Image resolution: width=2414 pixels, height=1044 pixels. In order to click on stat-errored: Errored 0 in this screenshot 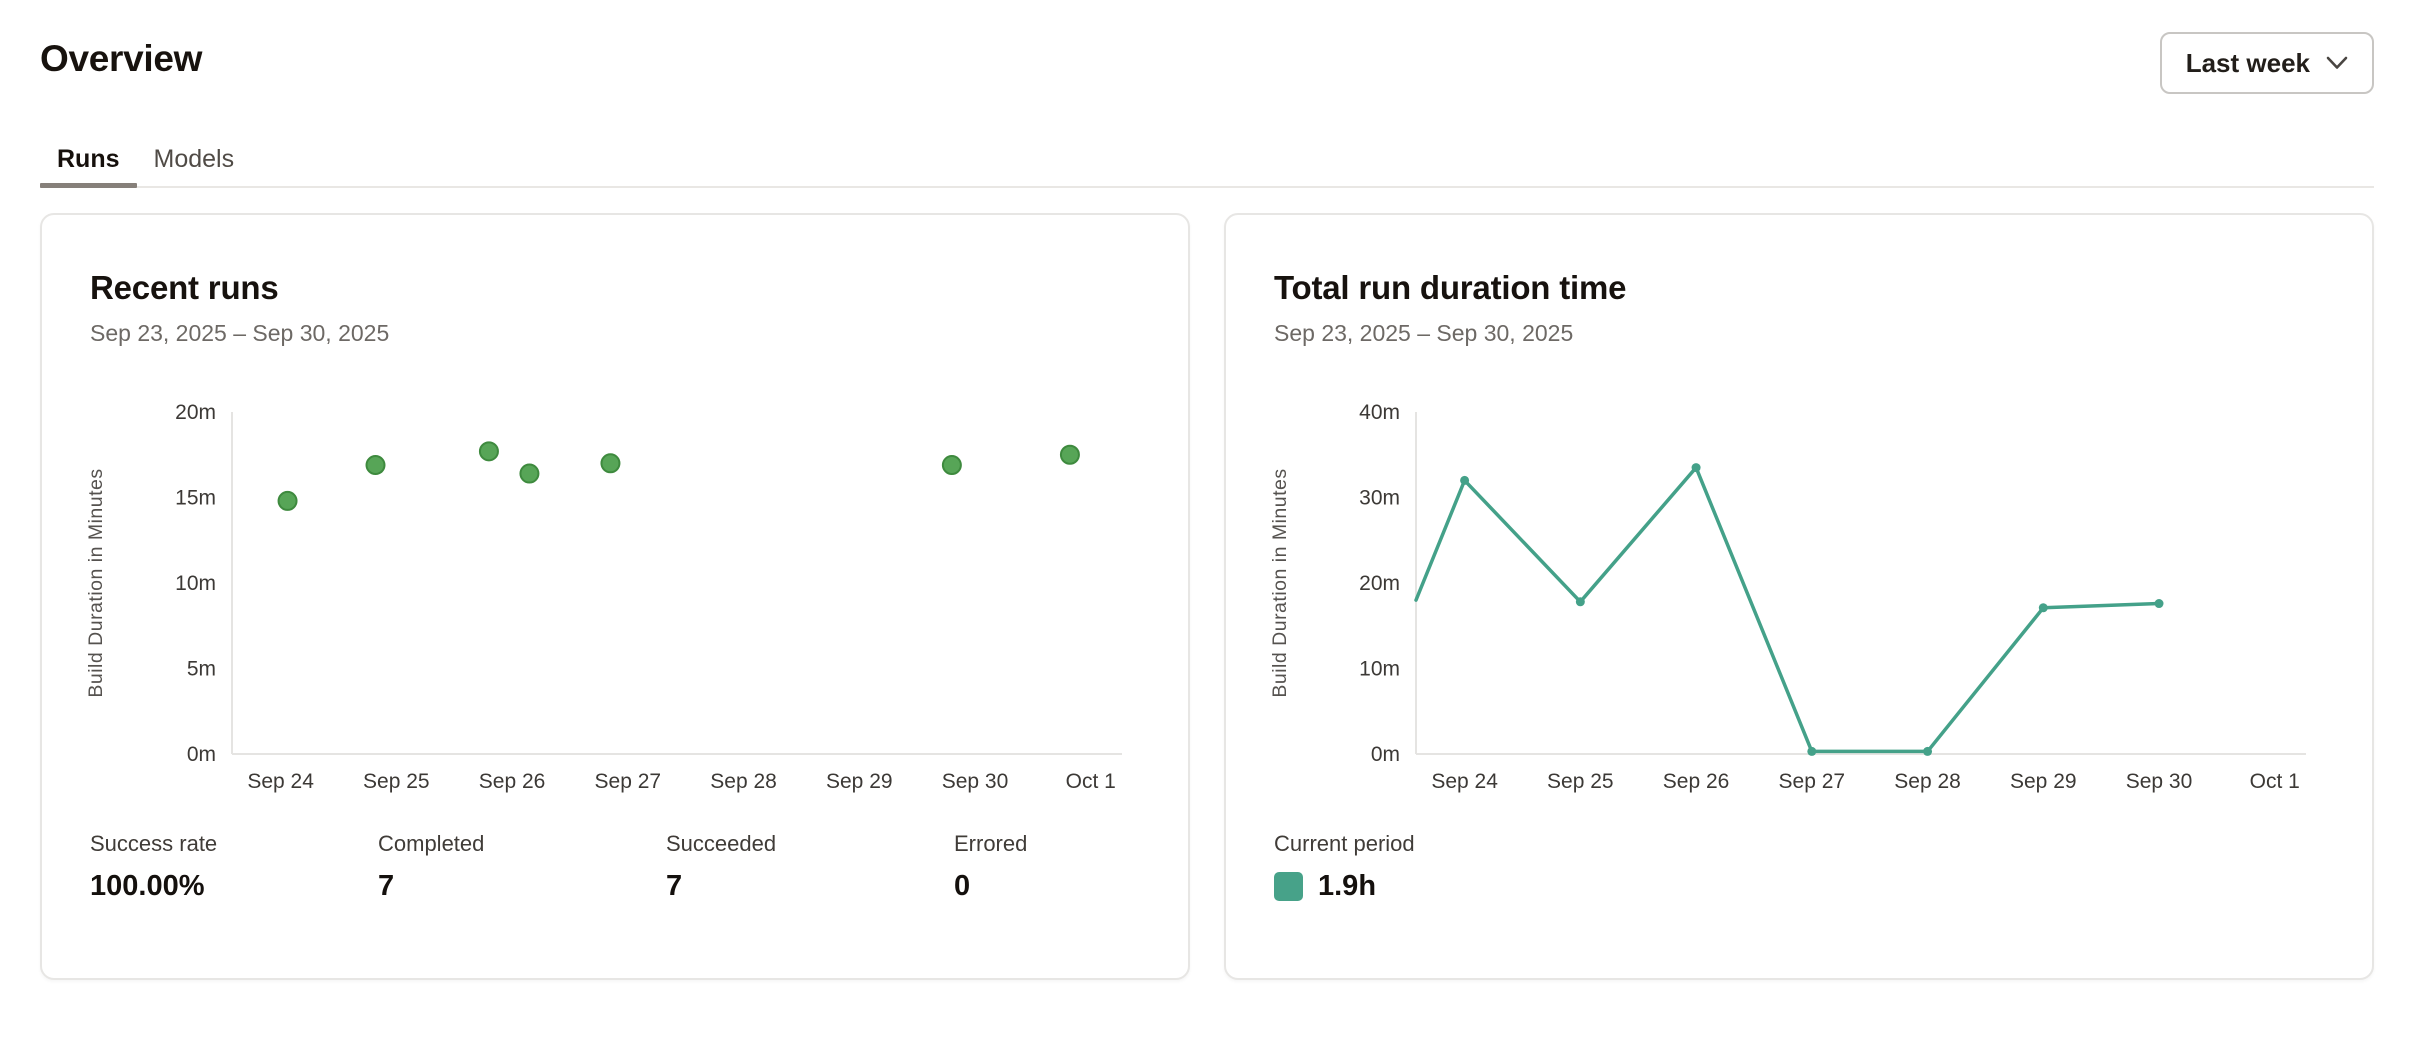, I will do `click(1098, 867)`.